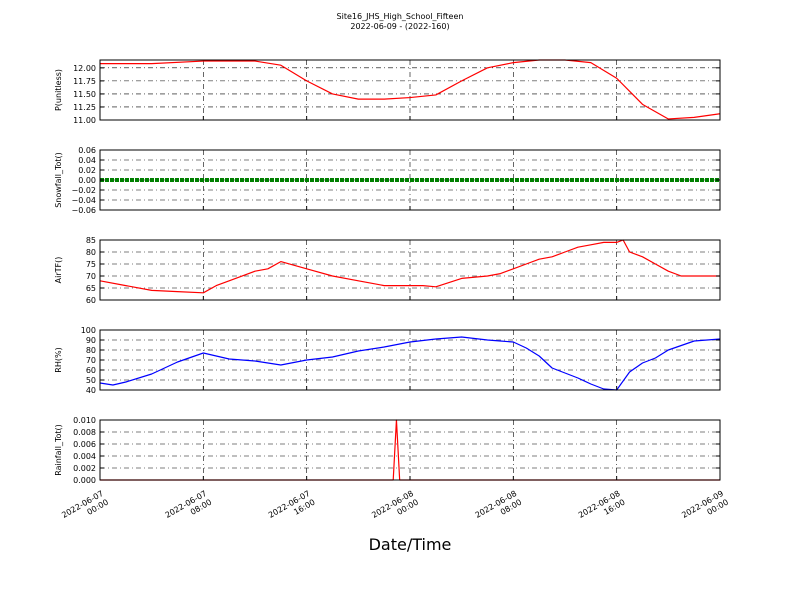 The width and height of the screenshot is (800, 600). What do you see at coordinates (400, 16) in the screenshot?
I see `chart-title-line1: Site16_JHS_High_School_Fifteen` at bounding box center [400, 16].